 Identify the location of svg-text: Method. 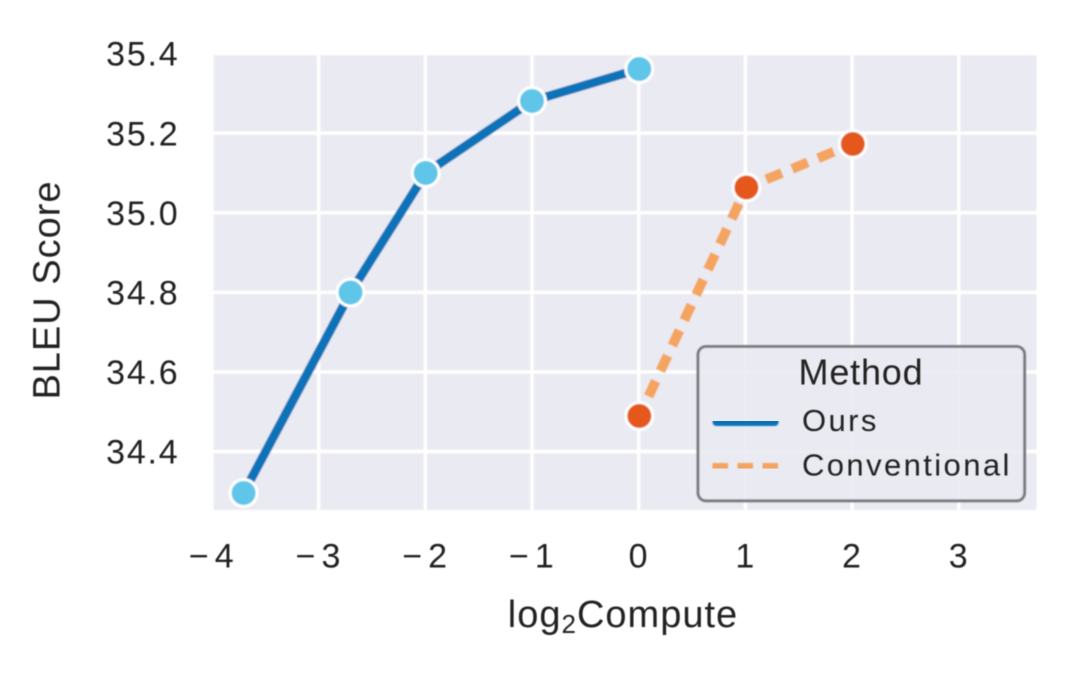
(861, 372).